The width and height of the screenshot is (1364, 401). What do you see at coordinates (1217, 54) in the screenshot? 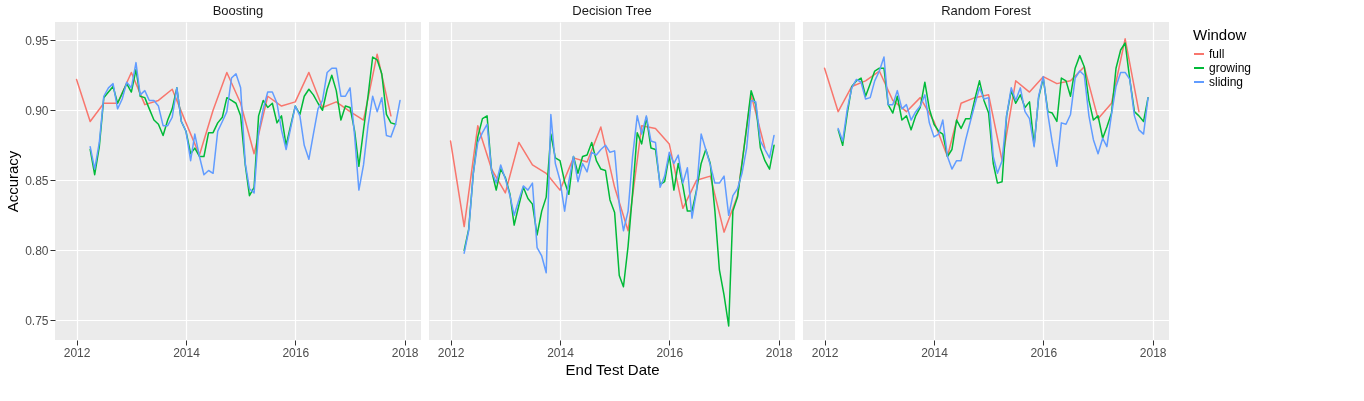
I see `legend-label: full` at bounding box center [1217, 54].